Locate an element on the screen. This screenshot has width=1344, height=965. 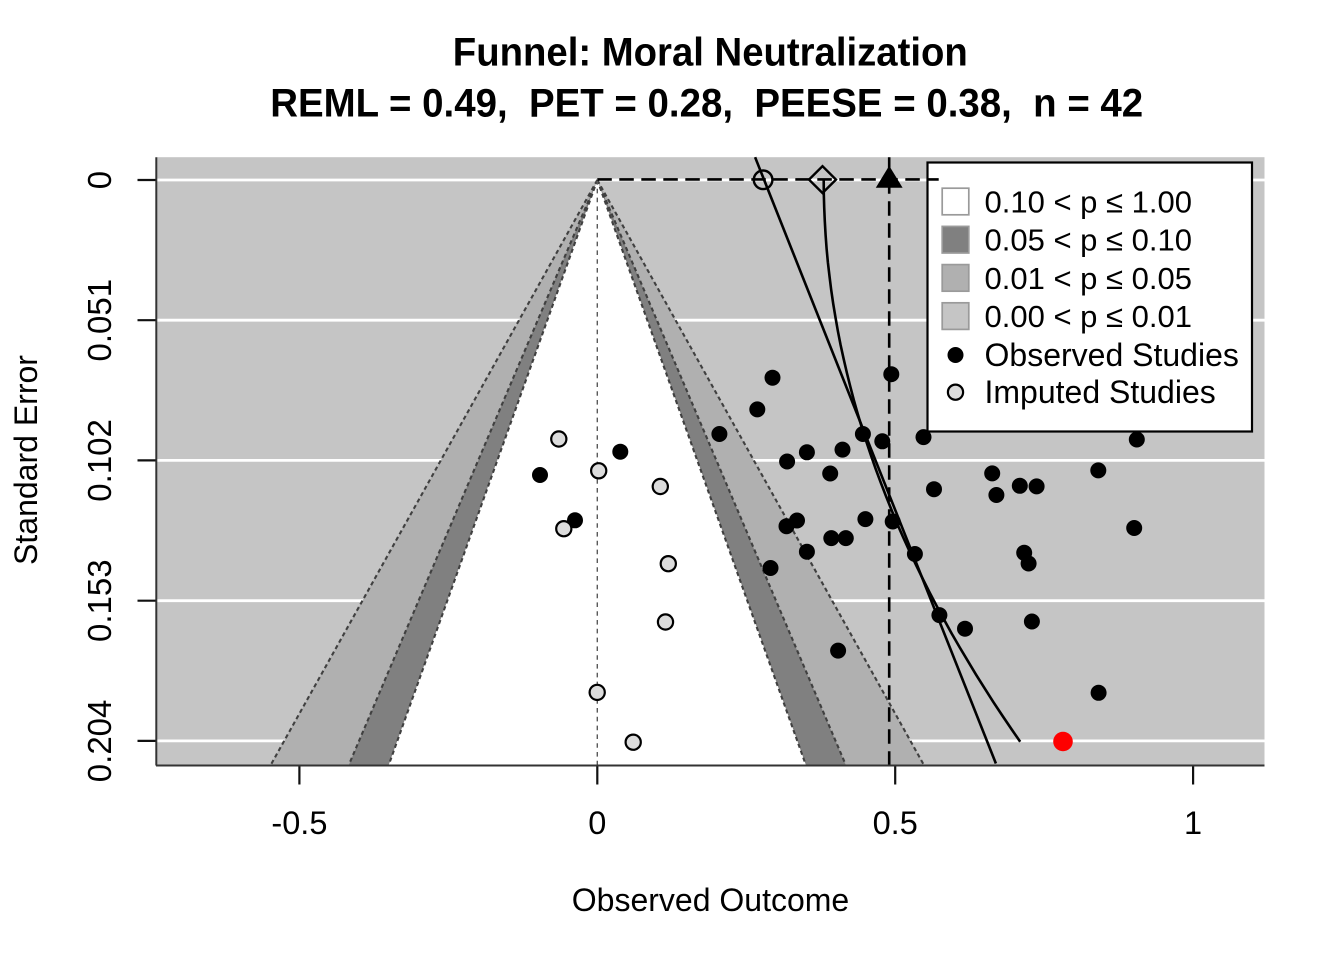
svg-text: 0.05 < p ≤ 0.10 is located at coordinates (1088, 240).